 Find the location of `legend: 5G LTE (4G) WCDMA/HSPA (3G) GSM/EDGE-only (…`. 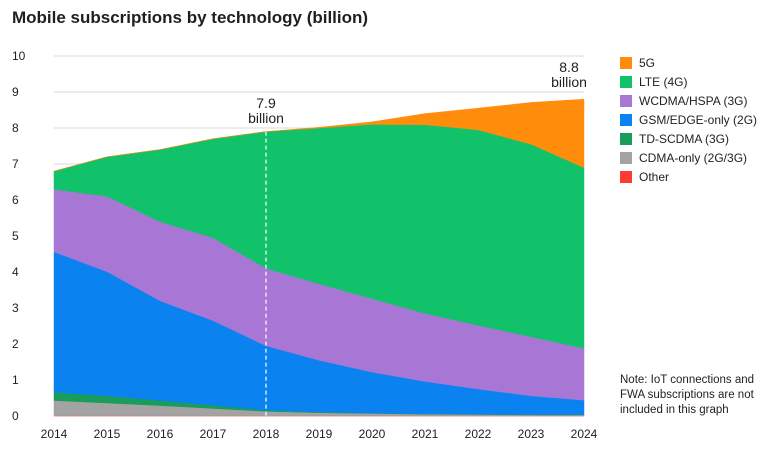

legend: 5G LTE (4G) WCDMA/HSPA (3G) GSM/EDGE-only (… is located at coordinates (688, 119).